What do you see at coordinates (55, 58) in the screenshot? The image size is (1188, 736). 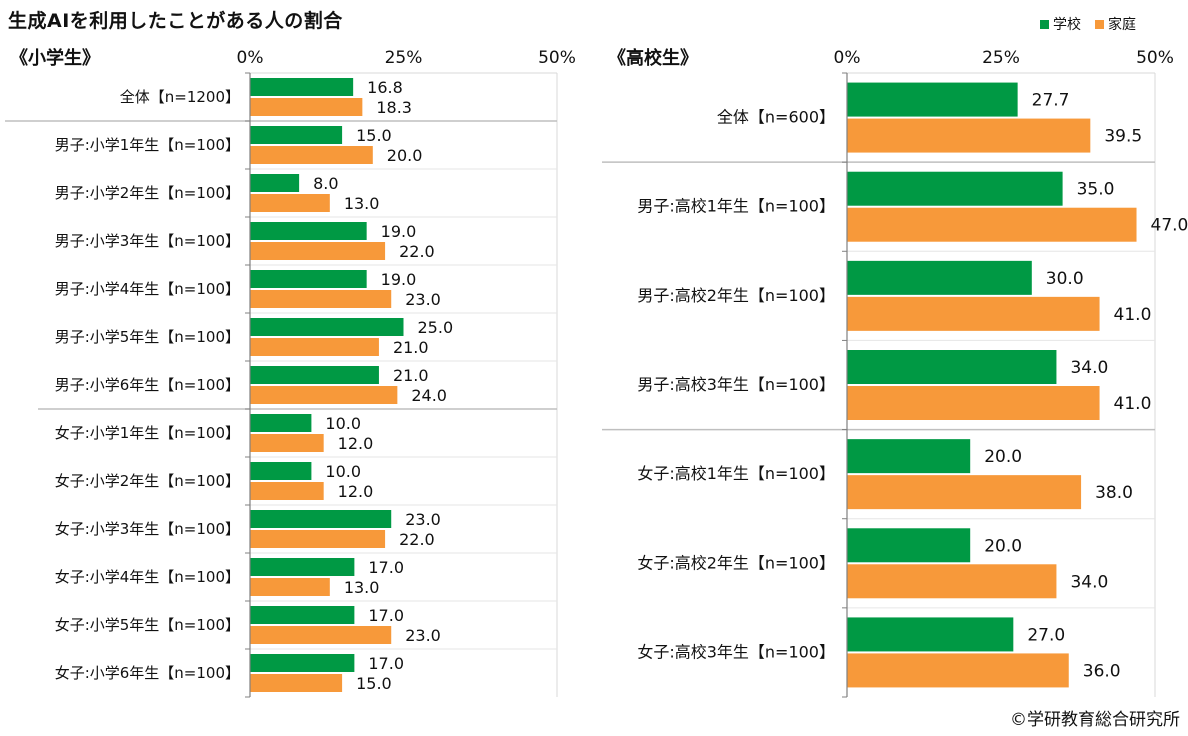 I see `panel-title-elementary: 《小学生》` at bounding box center [55, 58].